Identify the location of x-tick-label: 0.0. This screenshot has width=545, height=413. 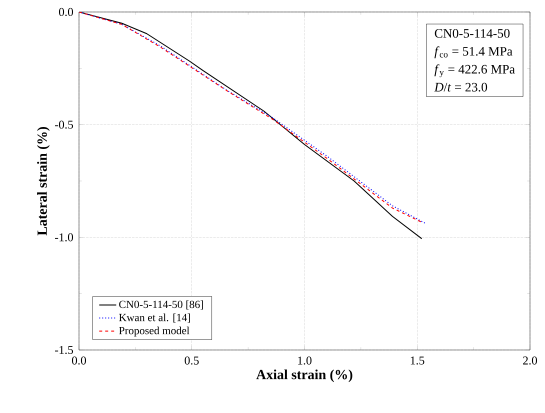
(79, 360).